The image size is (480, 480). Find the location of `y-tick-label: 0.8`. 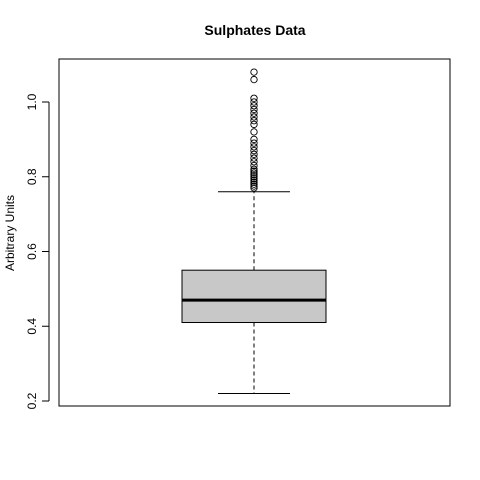

y-tick-label: 0.8 is located at coordinates (32, 176).